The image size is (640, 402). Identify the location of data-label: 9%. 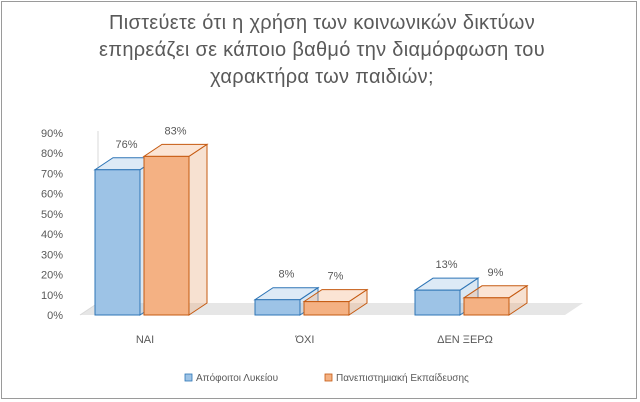
(496, 273).